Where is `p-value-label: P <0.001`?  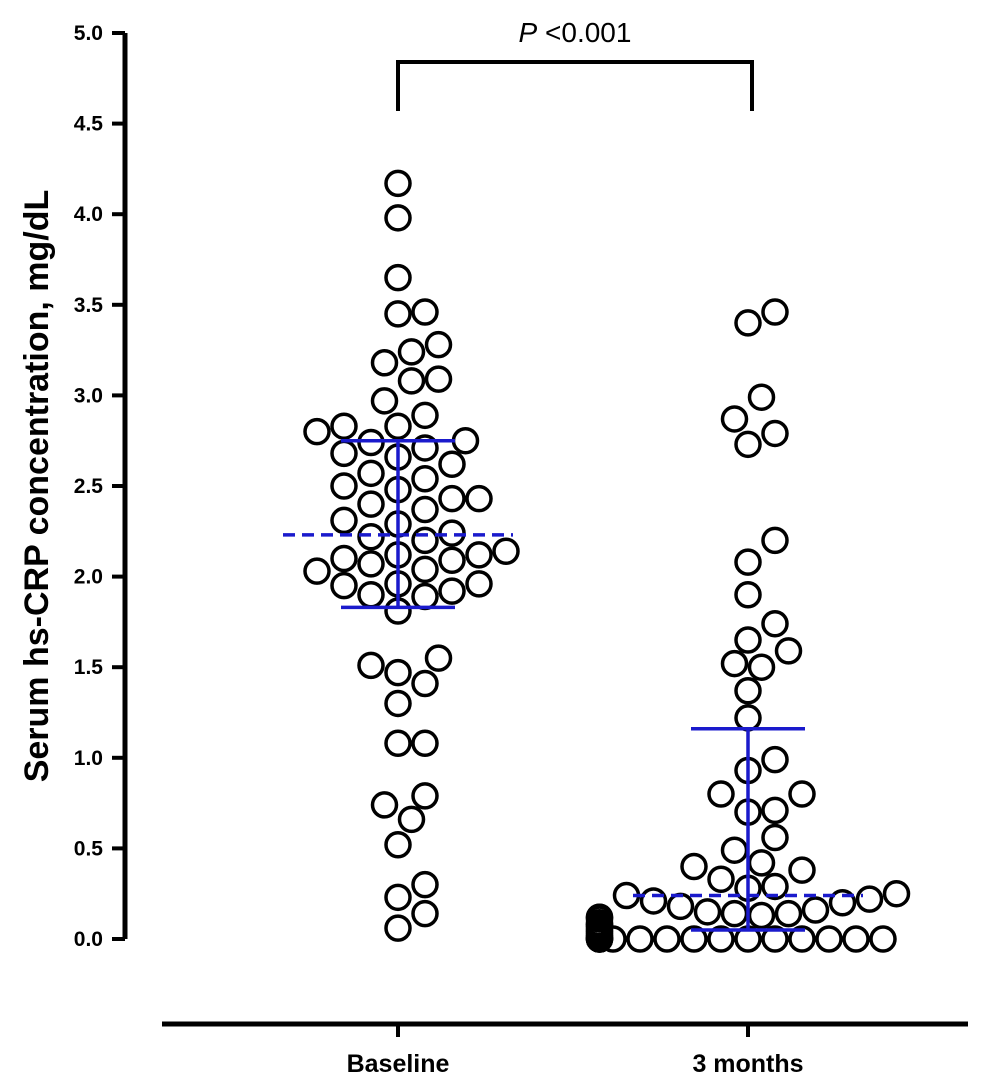 p-value-label: P <0.001 is located at coordinates (575, 32).